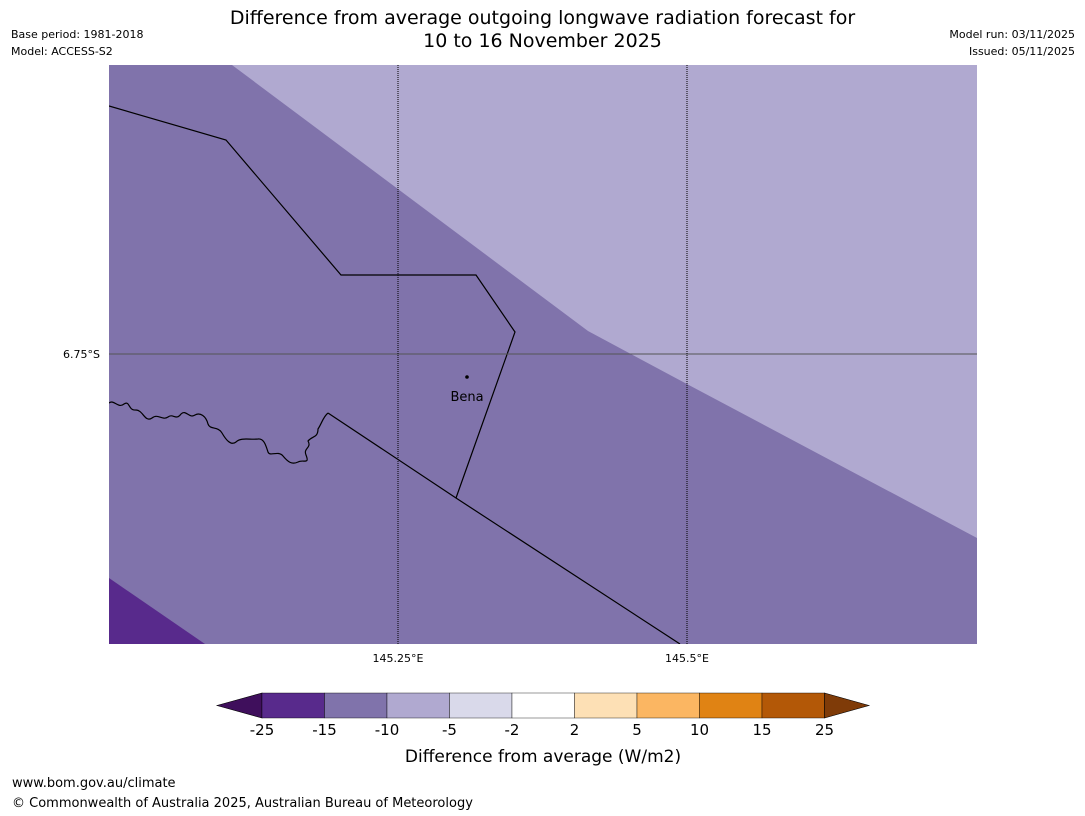  I want to click on meta-left: Base period: 1981-2018 Model: ACCESS-S2, so click(77, 43).